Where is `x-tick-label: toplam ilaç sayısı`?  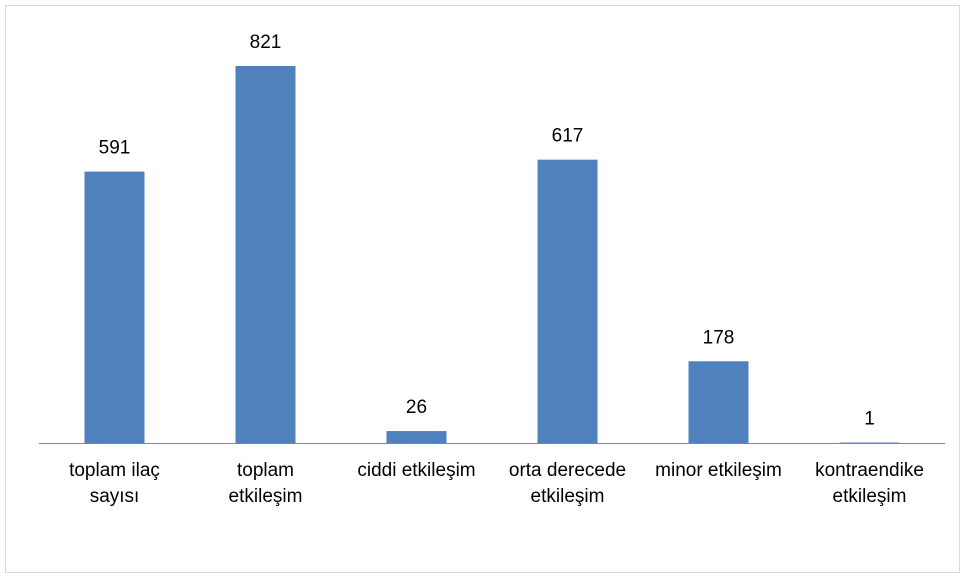 x-tick-label: toplam ilaç sayısı is located at coordinates (114, 483).